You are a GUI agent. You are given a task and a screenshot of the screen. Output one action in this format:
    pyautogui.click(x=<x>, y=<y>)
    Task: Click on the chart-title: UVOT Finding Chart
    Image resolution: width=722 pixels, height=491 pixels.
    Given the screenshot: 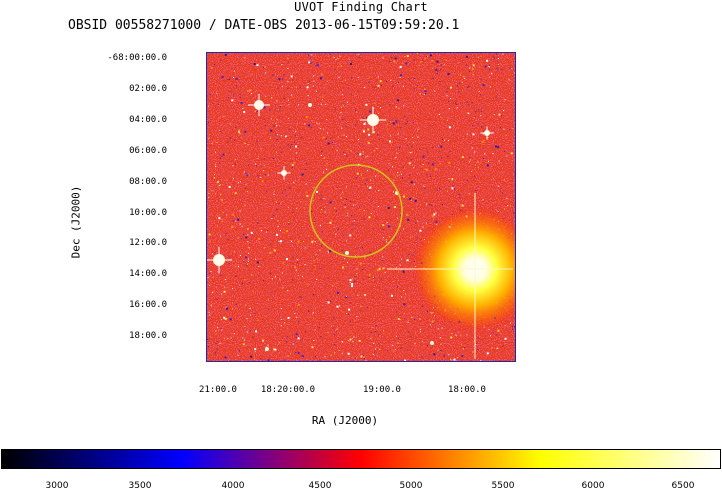 What is the action you would take?
    pyautogui.click(x=361, y=7)
    